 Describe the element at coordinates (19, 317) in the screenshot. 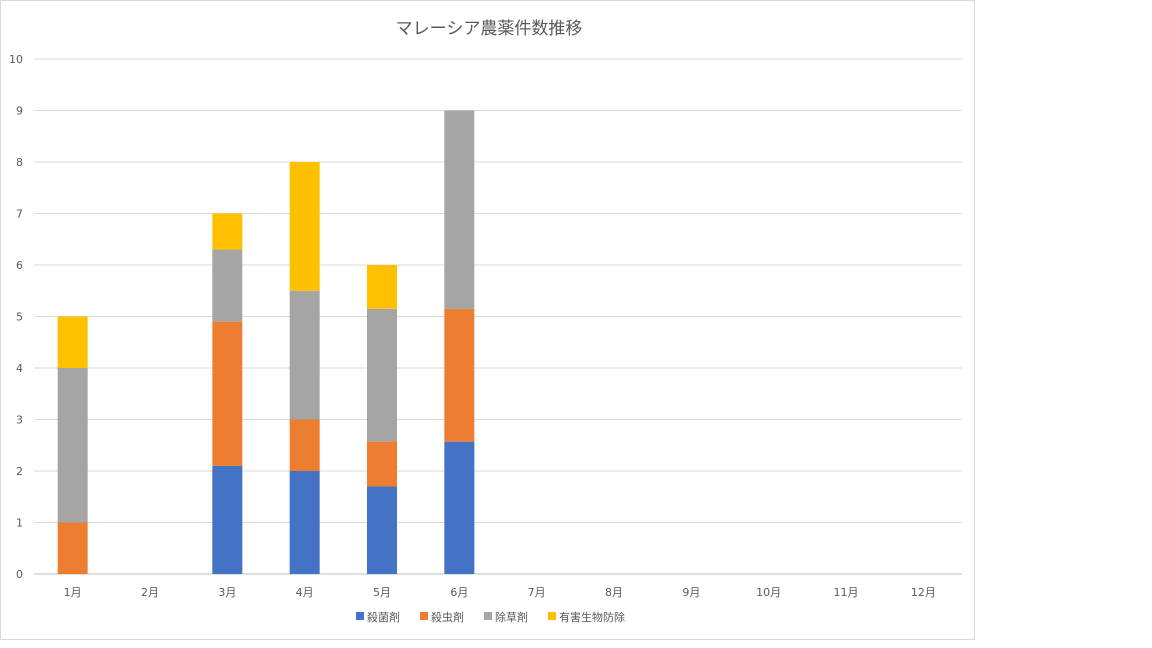

I see `y-tick-label: 5` at that location.